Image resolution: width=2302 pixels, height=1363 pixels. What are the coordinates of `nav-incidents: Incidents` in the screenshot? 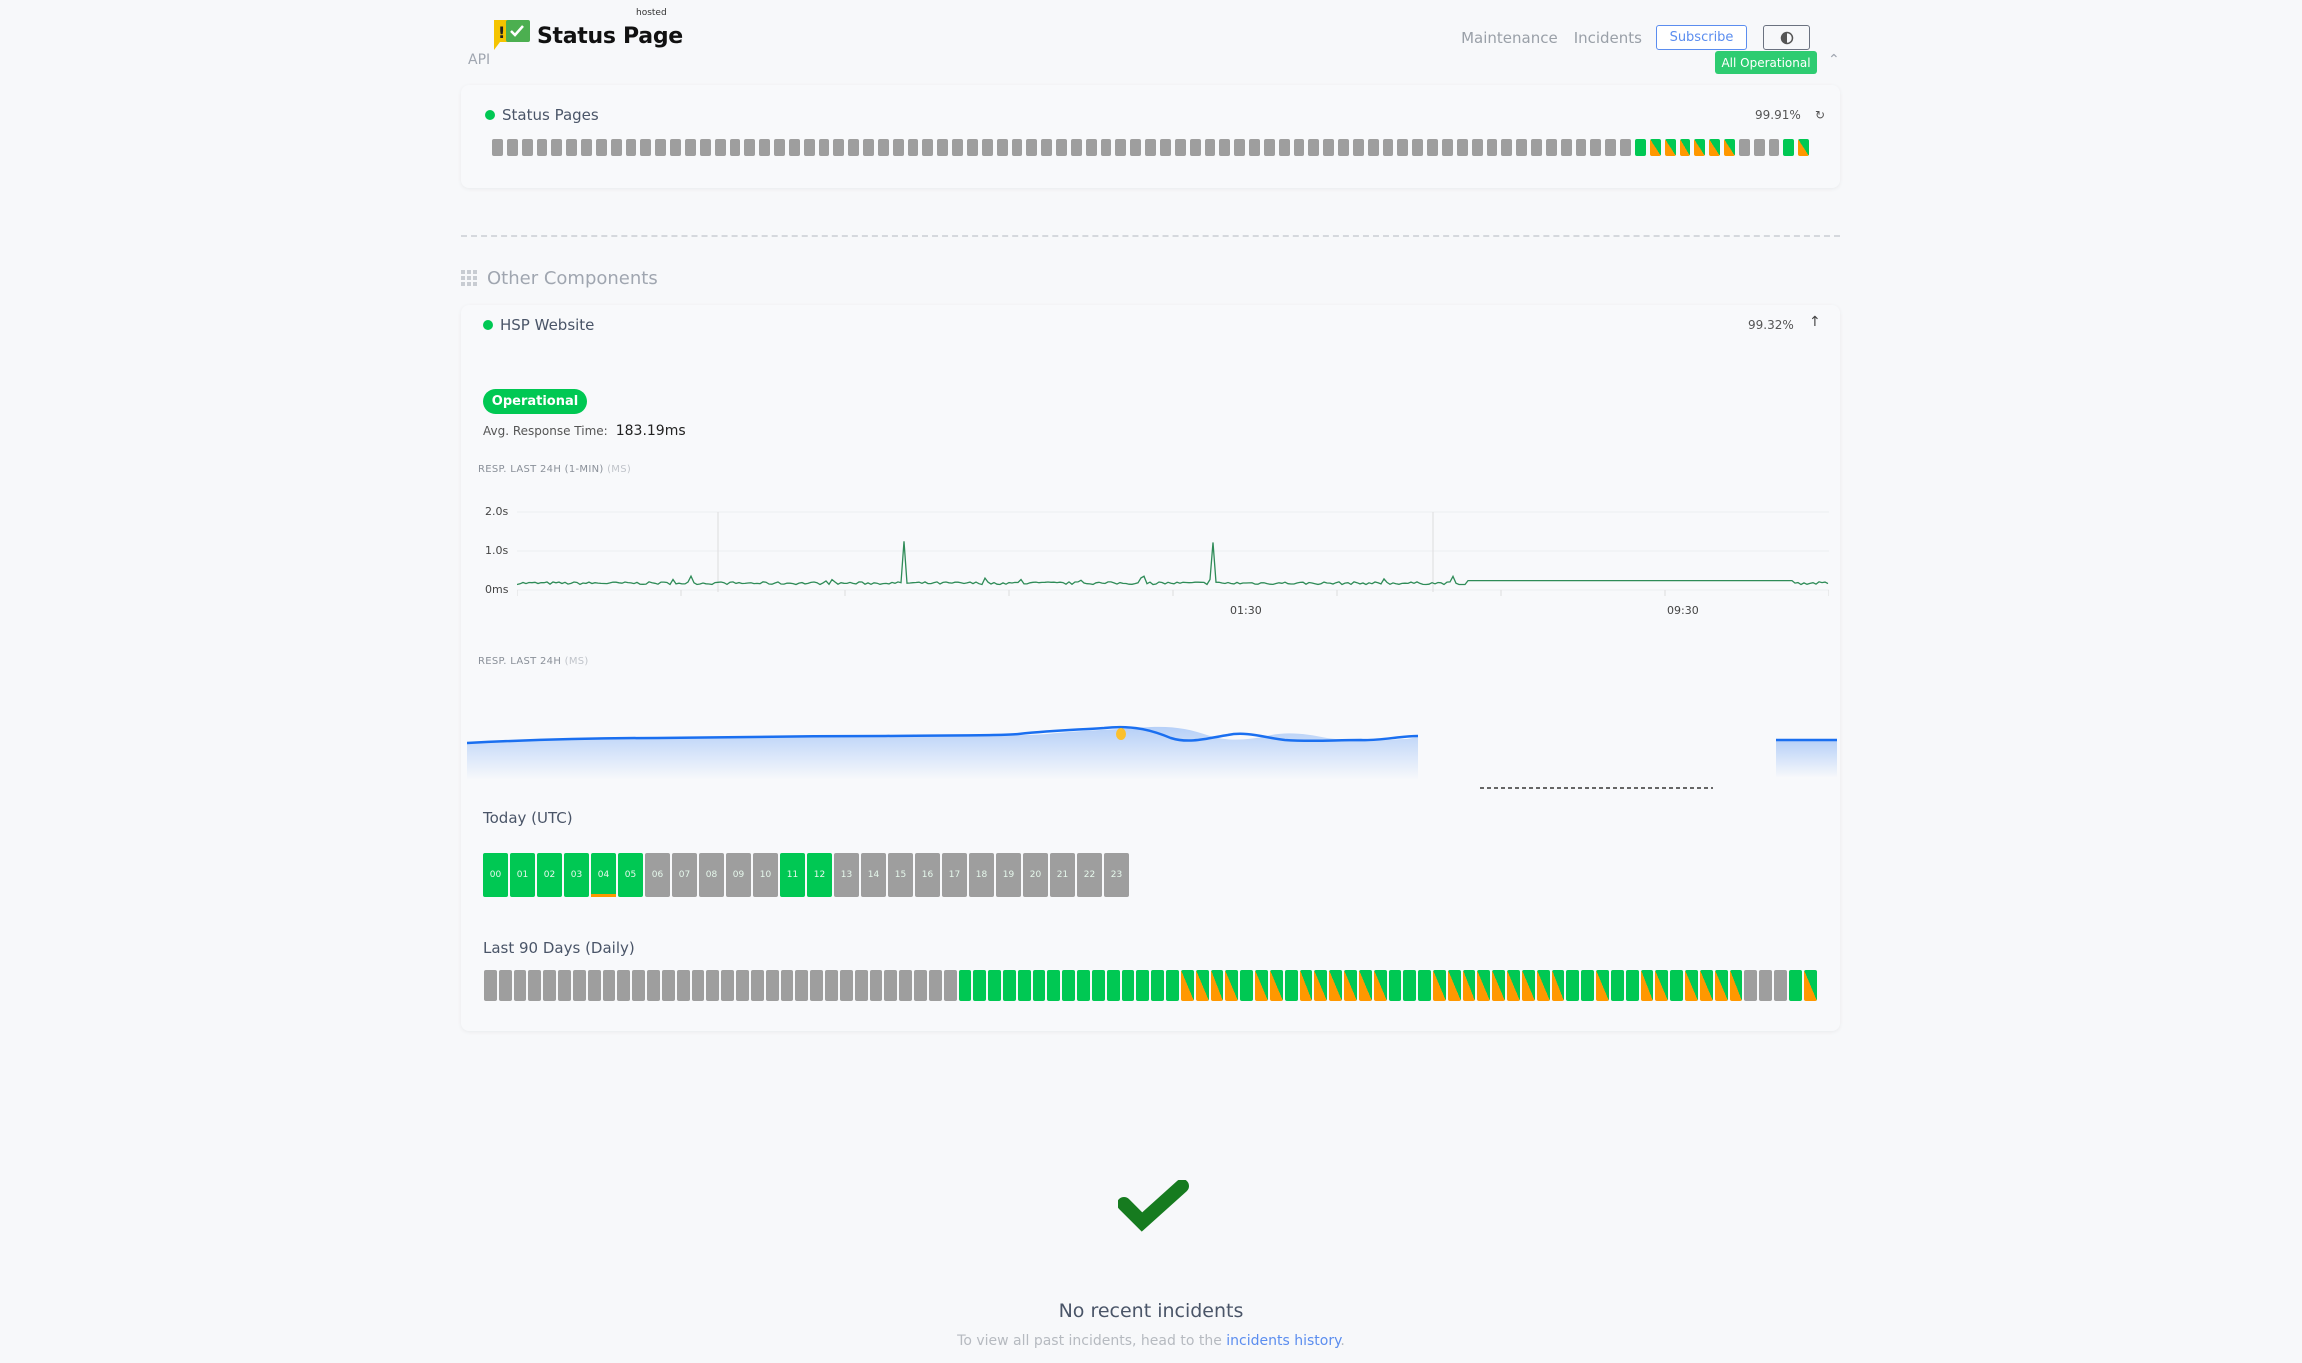 It's located at (1607, 38).